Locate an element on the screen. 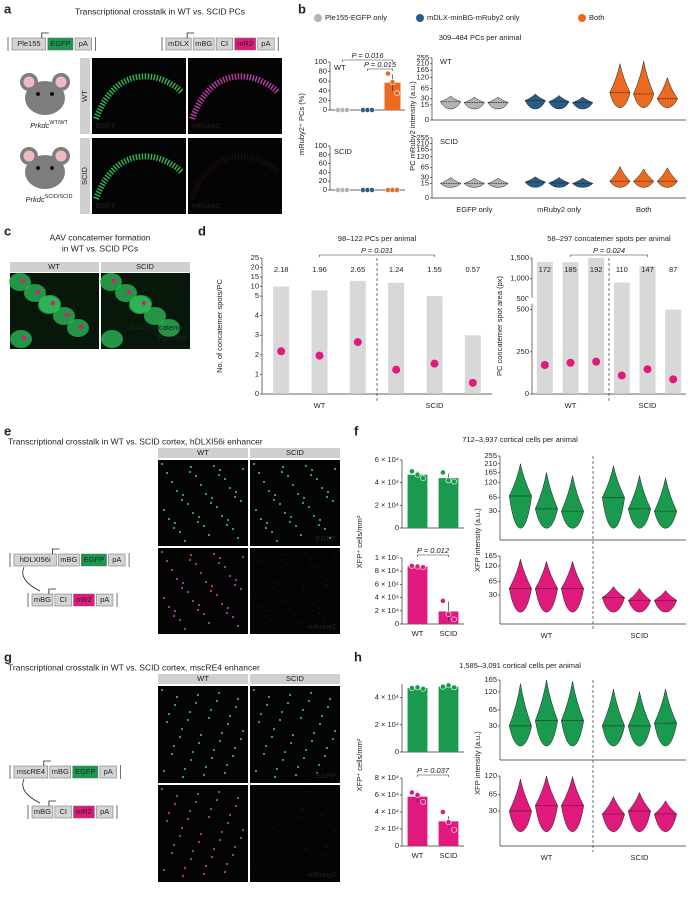 The height and width of the screenshot is (903, 692). row-header is located at coordinates (85, 176).